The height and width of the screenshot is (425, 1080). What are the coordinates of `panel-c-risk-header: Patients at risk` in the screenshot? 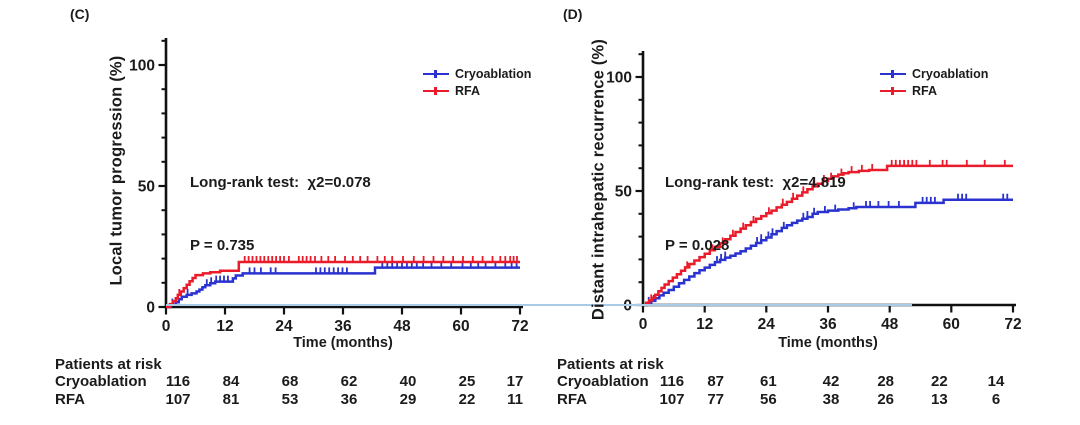 It's located at (108, 364).